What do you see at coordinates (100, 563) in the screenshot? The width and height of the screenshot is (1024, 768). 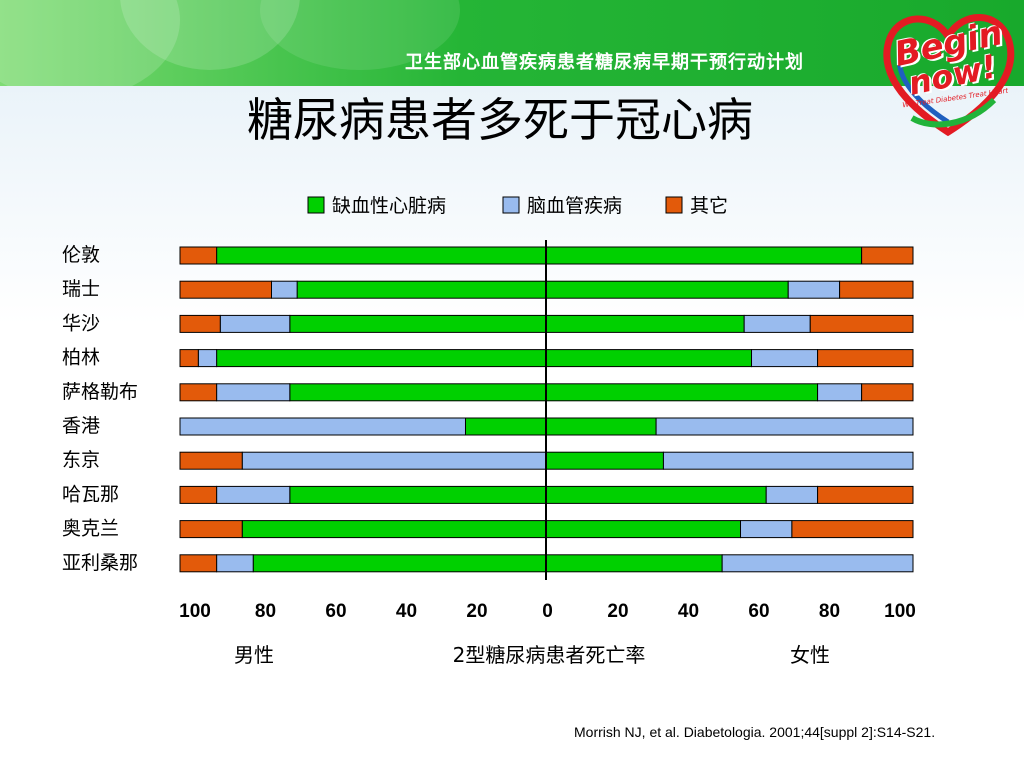 I see `category-label: 亚利桑那` at bounding box center [100, 563].